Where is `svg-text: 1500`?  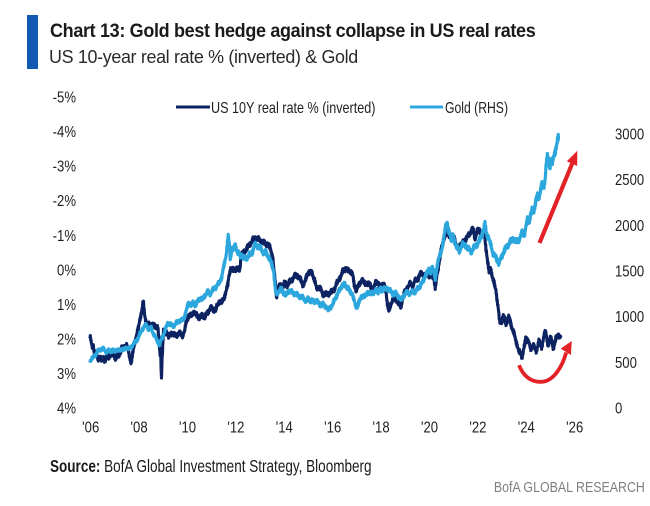 svg-text: 1500 is located at coordinates (629, 271).